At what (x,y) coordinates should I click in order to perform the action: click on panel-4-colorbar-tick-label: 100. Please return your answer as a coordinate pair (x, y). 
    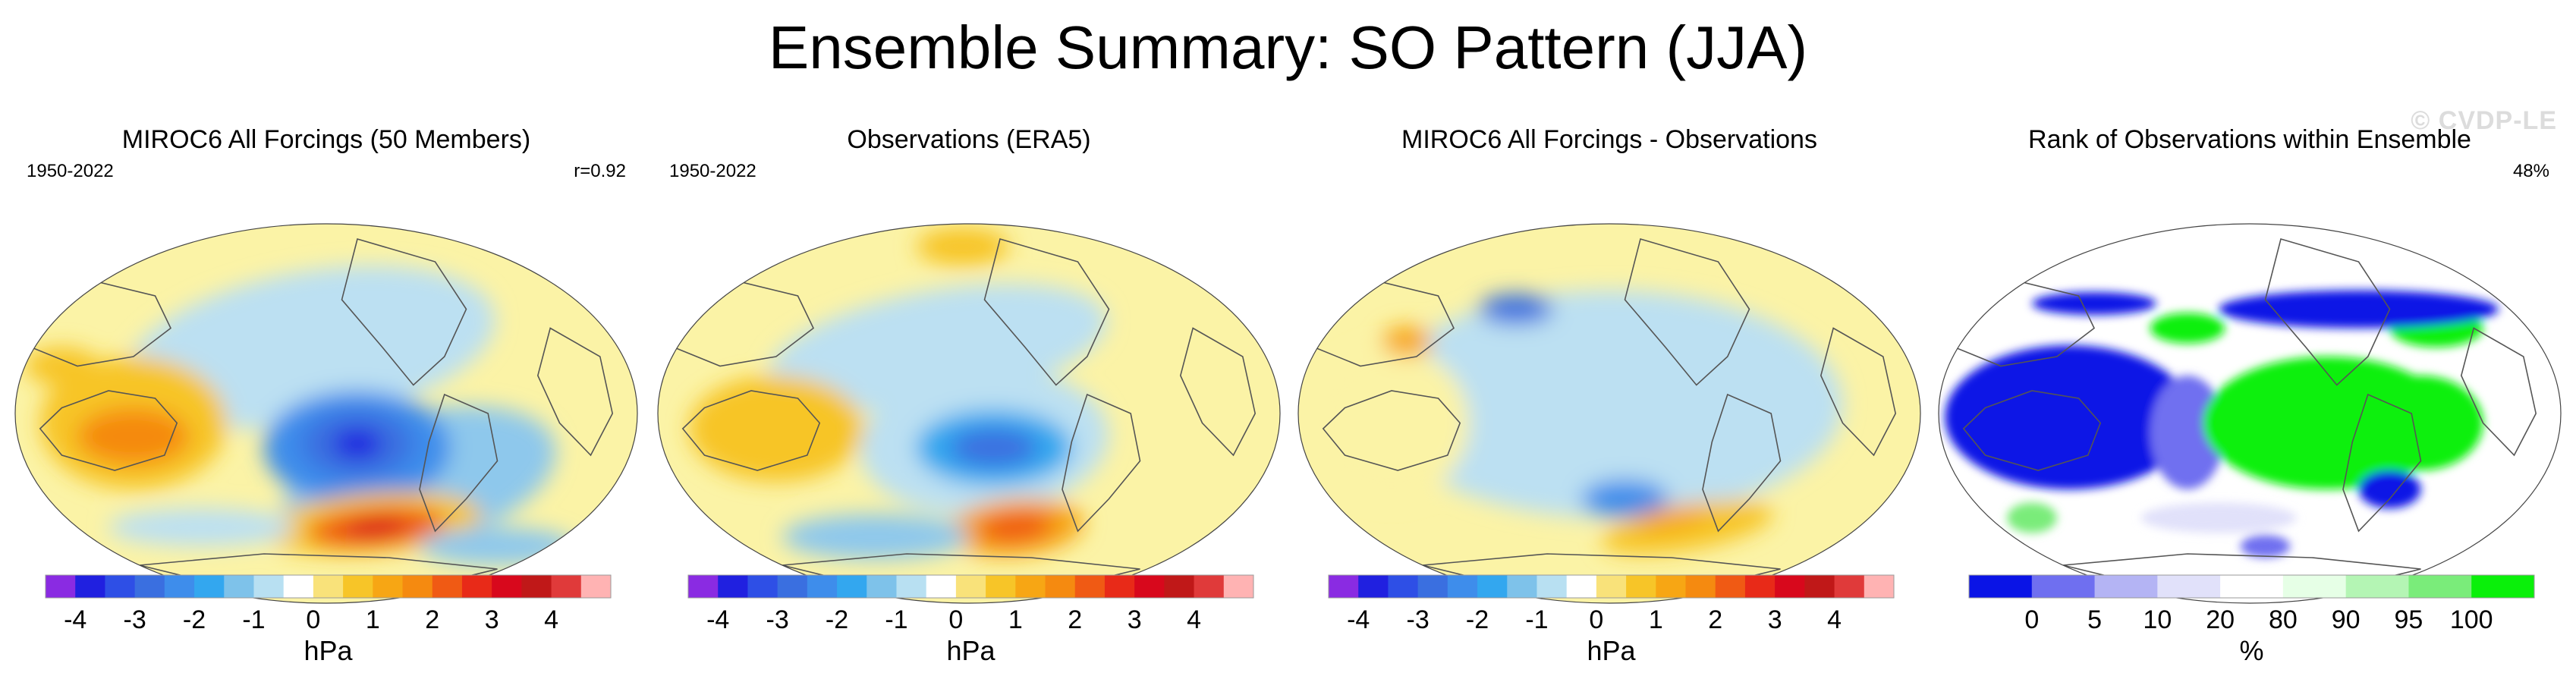
    Looking at the image, I should click on (2471, 619).